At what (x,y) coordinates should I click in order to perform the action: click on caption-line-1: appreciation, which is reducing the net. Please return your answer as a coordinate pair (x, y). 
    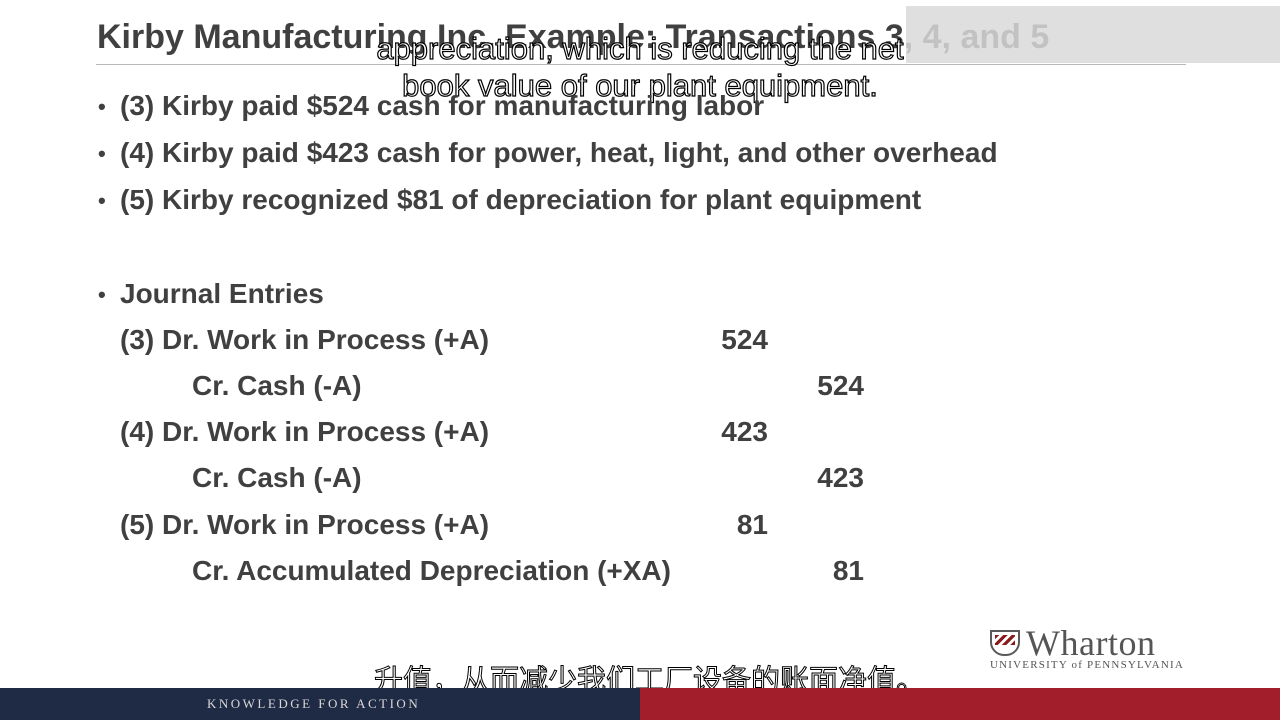
    Looking at the image, I should click on (640, 48).